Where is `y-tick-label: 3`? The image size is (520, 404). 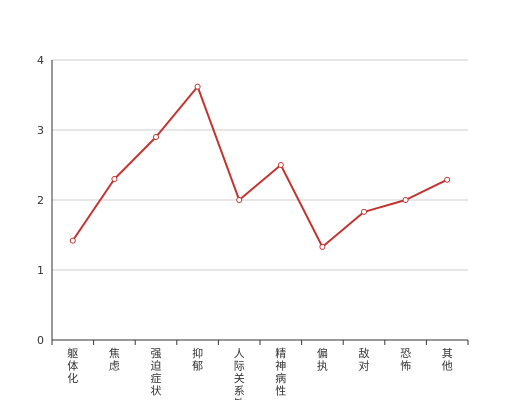 y-tick-label: 3 is located at coordinates (40, 130).